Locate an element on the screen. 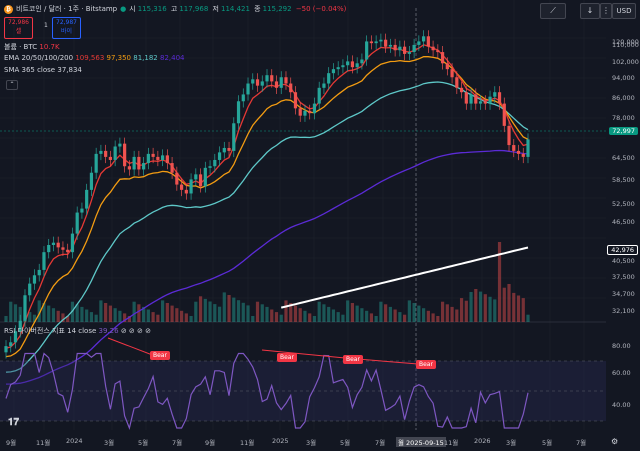  price-tick: 64,500 is located at coordinates (623, 158).